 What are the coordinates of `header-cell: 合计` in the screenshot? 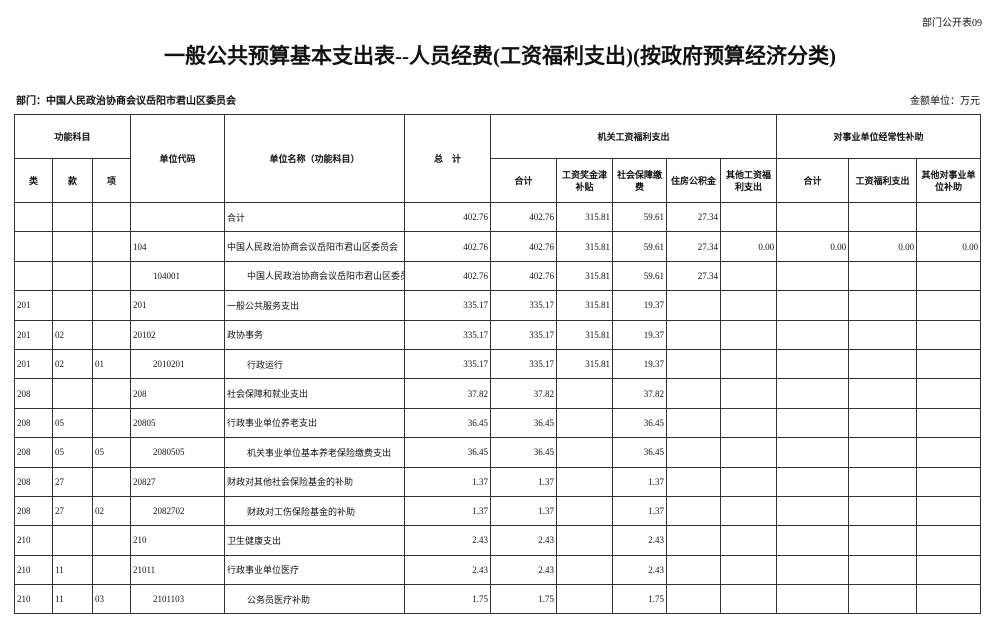 It's located at (523, 180).